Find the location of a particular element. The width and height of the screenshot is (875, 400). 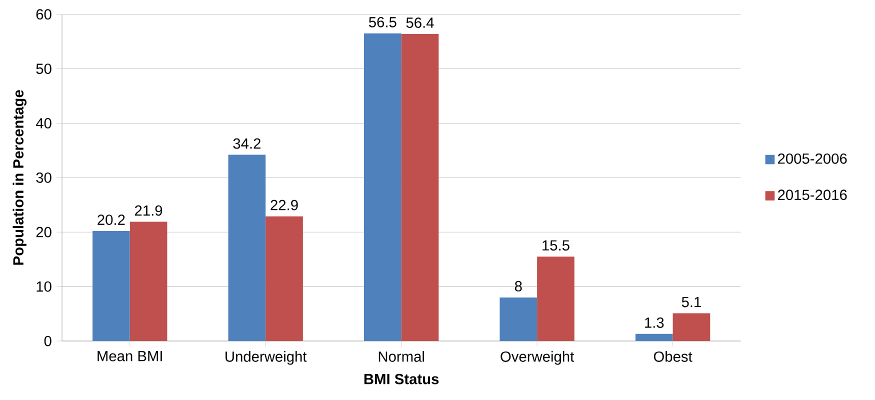

y-tick-label: 30 is located at coordinates (44, 177).